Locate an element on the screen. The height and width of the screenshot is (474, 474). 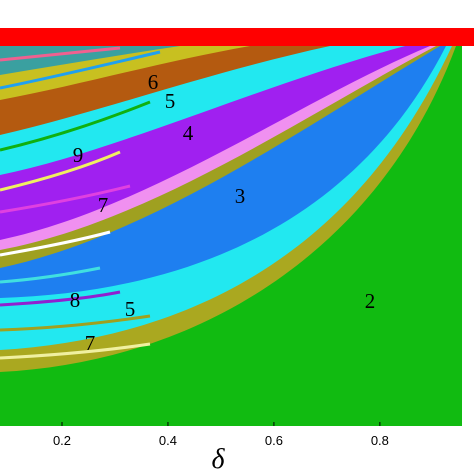
region-label: 3 is located at coordinates (240, 196).